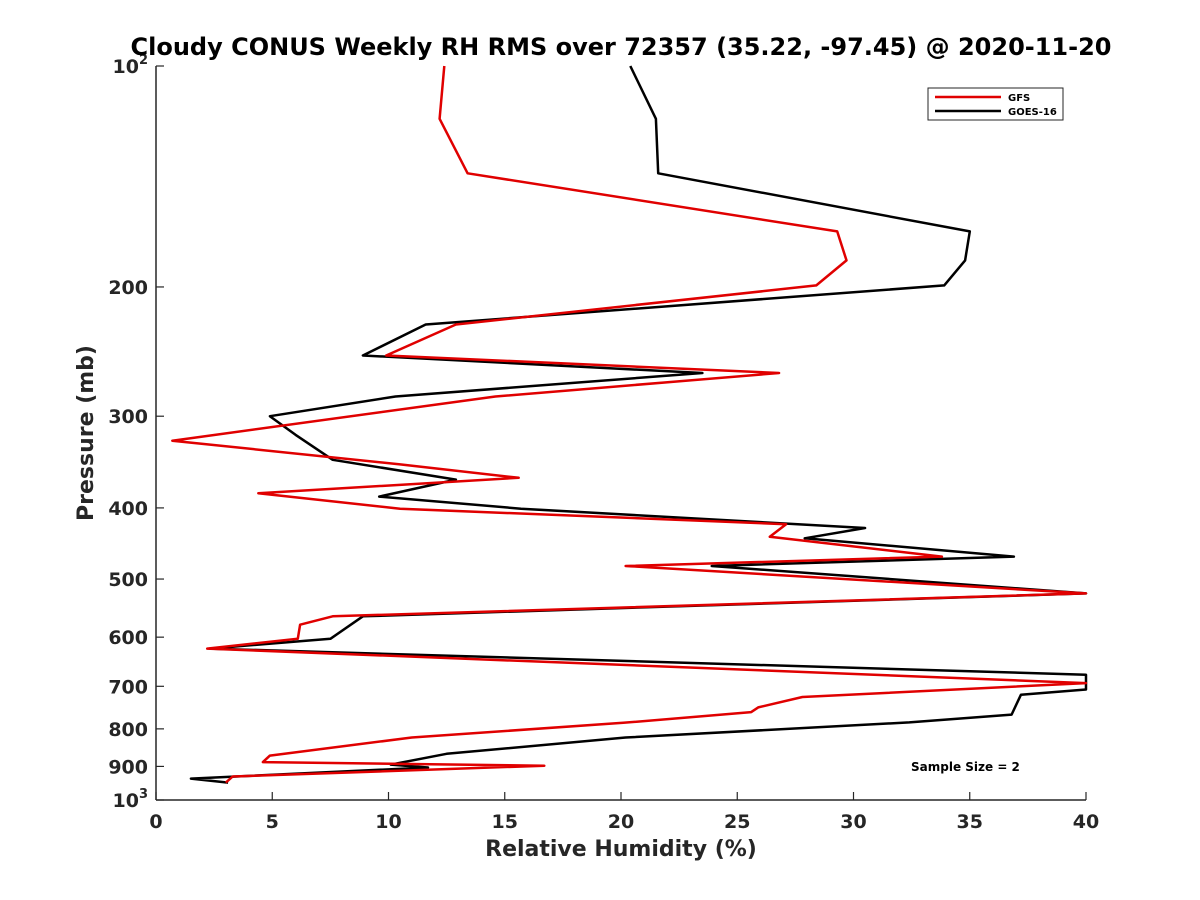 This screenshot has height=900, width=1200. What do you see at coordinates (128, 638) in the screenshot?
I see `y-tick-label: 600` at bounding box center [128, 638].